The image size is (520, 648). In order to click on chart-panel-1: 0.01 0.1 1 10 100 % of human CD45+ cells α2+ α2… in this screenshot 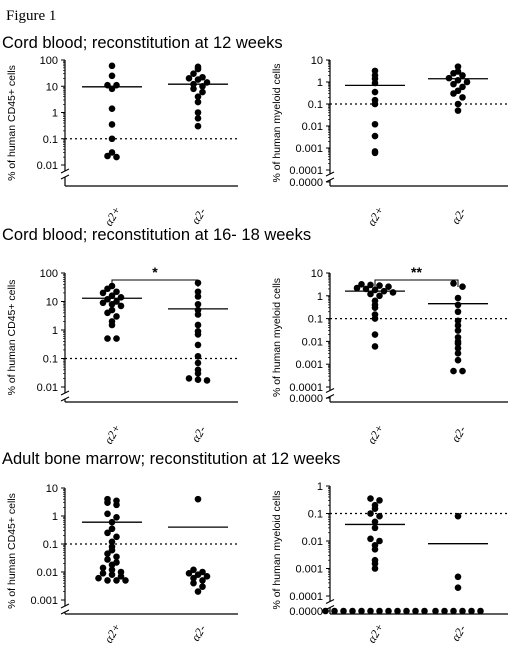, I will do `click(122, 141)`.